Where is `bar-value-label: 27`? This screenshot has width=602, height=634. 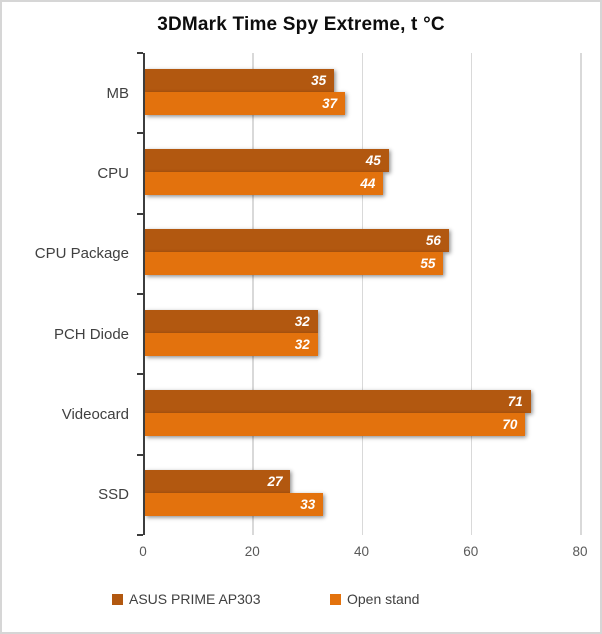
bar-value-label: 27 is located at coordinates (275, 482).